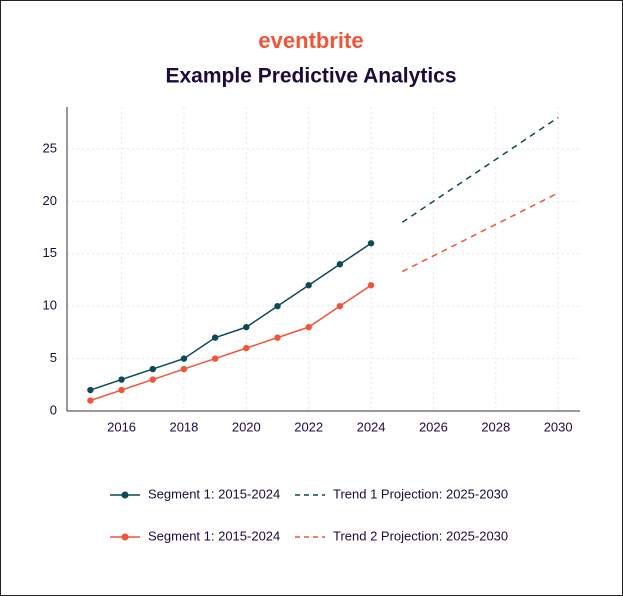 The image size is (623, 596). Describe the element at coordinates (420, 493) in the screenshot. I see `legend-label: Trend 1 Projection: 2025-2030` at that location.